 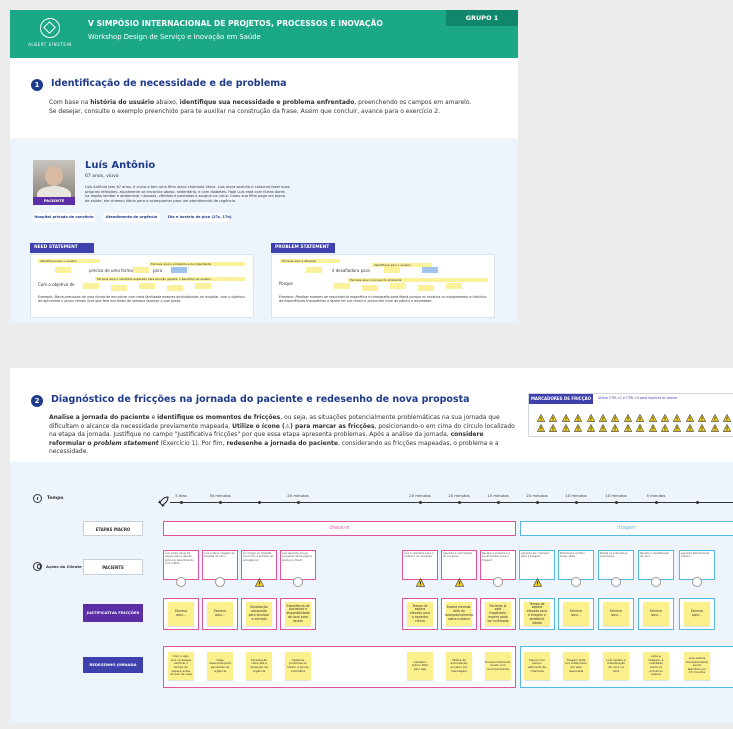 What do you see at coordinates (37, 401) in the screenshot?
I see `step-number: 2` at bounding box center [37, 401].